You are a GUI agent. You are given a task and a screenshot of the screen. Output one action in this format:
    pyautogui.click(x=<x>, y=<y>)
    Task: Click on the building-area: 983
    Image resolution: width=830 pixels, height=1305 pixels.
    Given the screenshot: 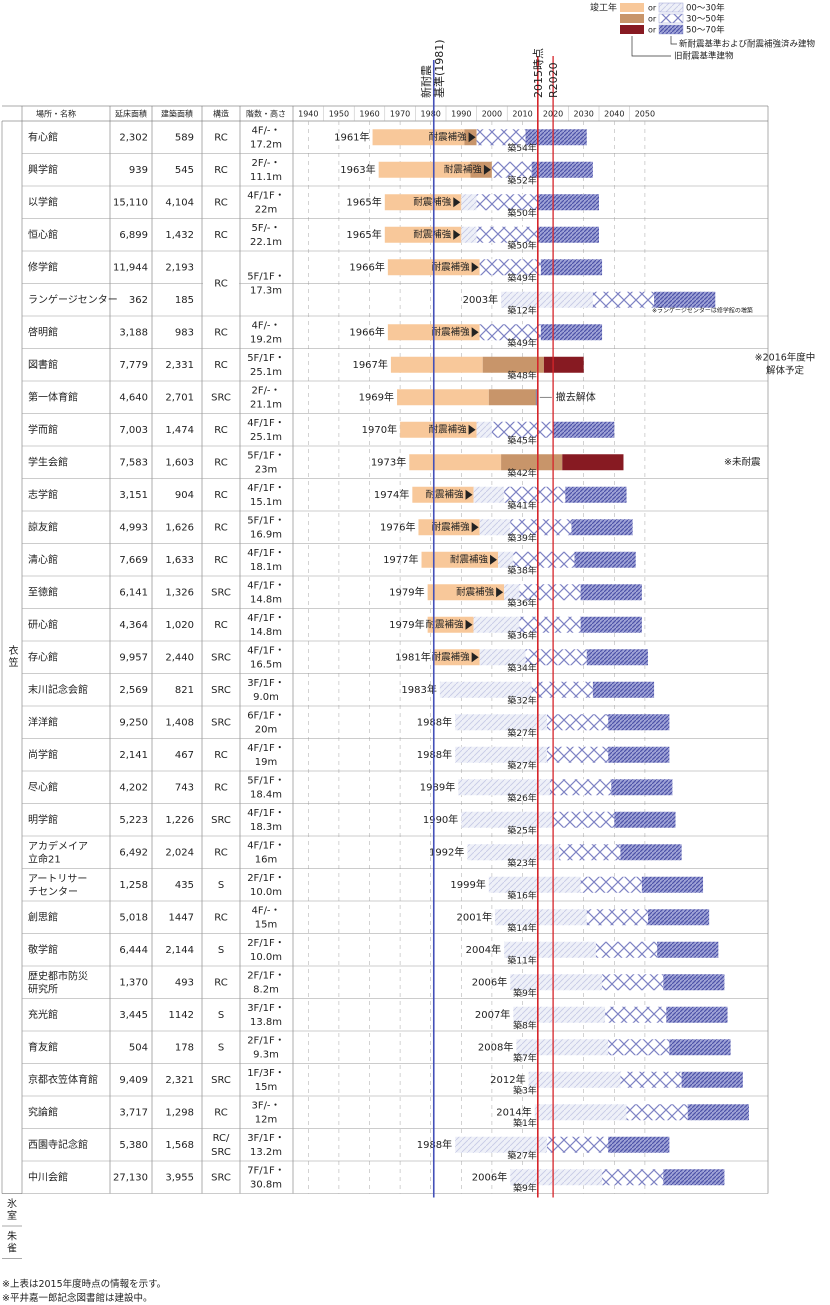 What is the action you would take?
    pyautogui.click(x=184, y=332)
    